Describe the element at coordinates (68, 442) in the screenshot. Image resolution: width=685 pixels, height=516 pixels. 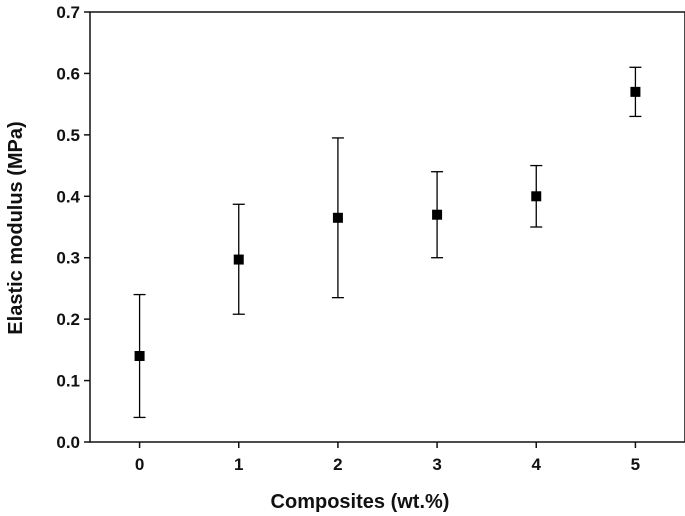
I see `y-tick-label: 0.0` at that location.